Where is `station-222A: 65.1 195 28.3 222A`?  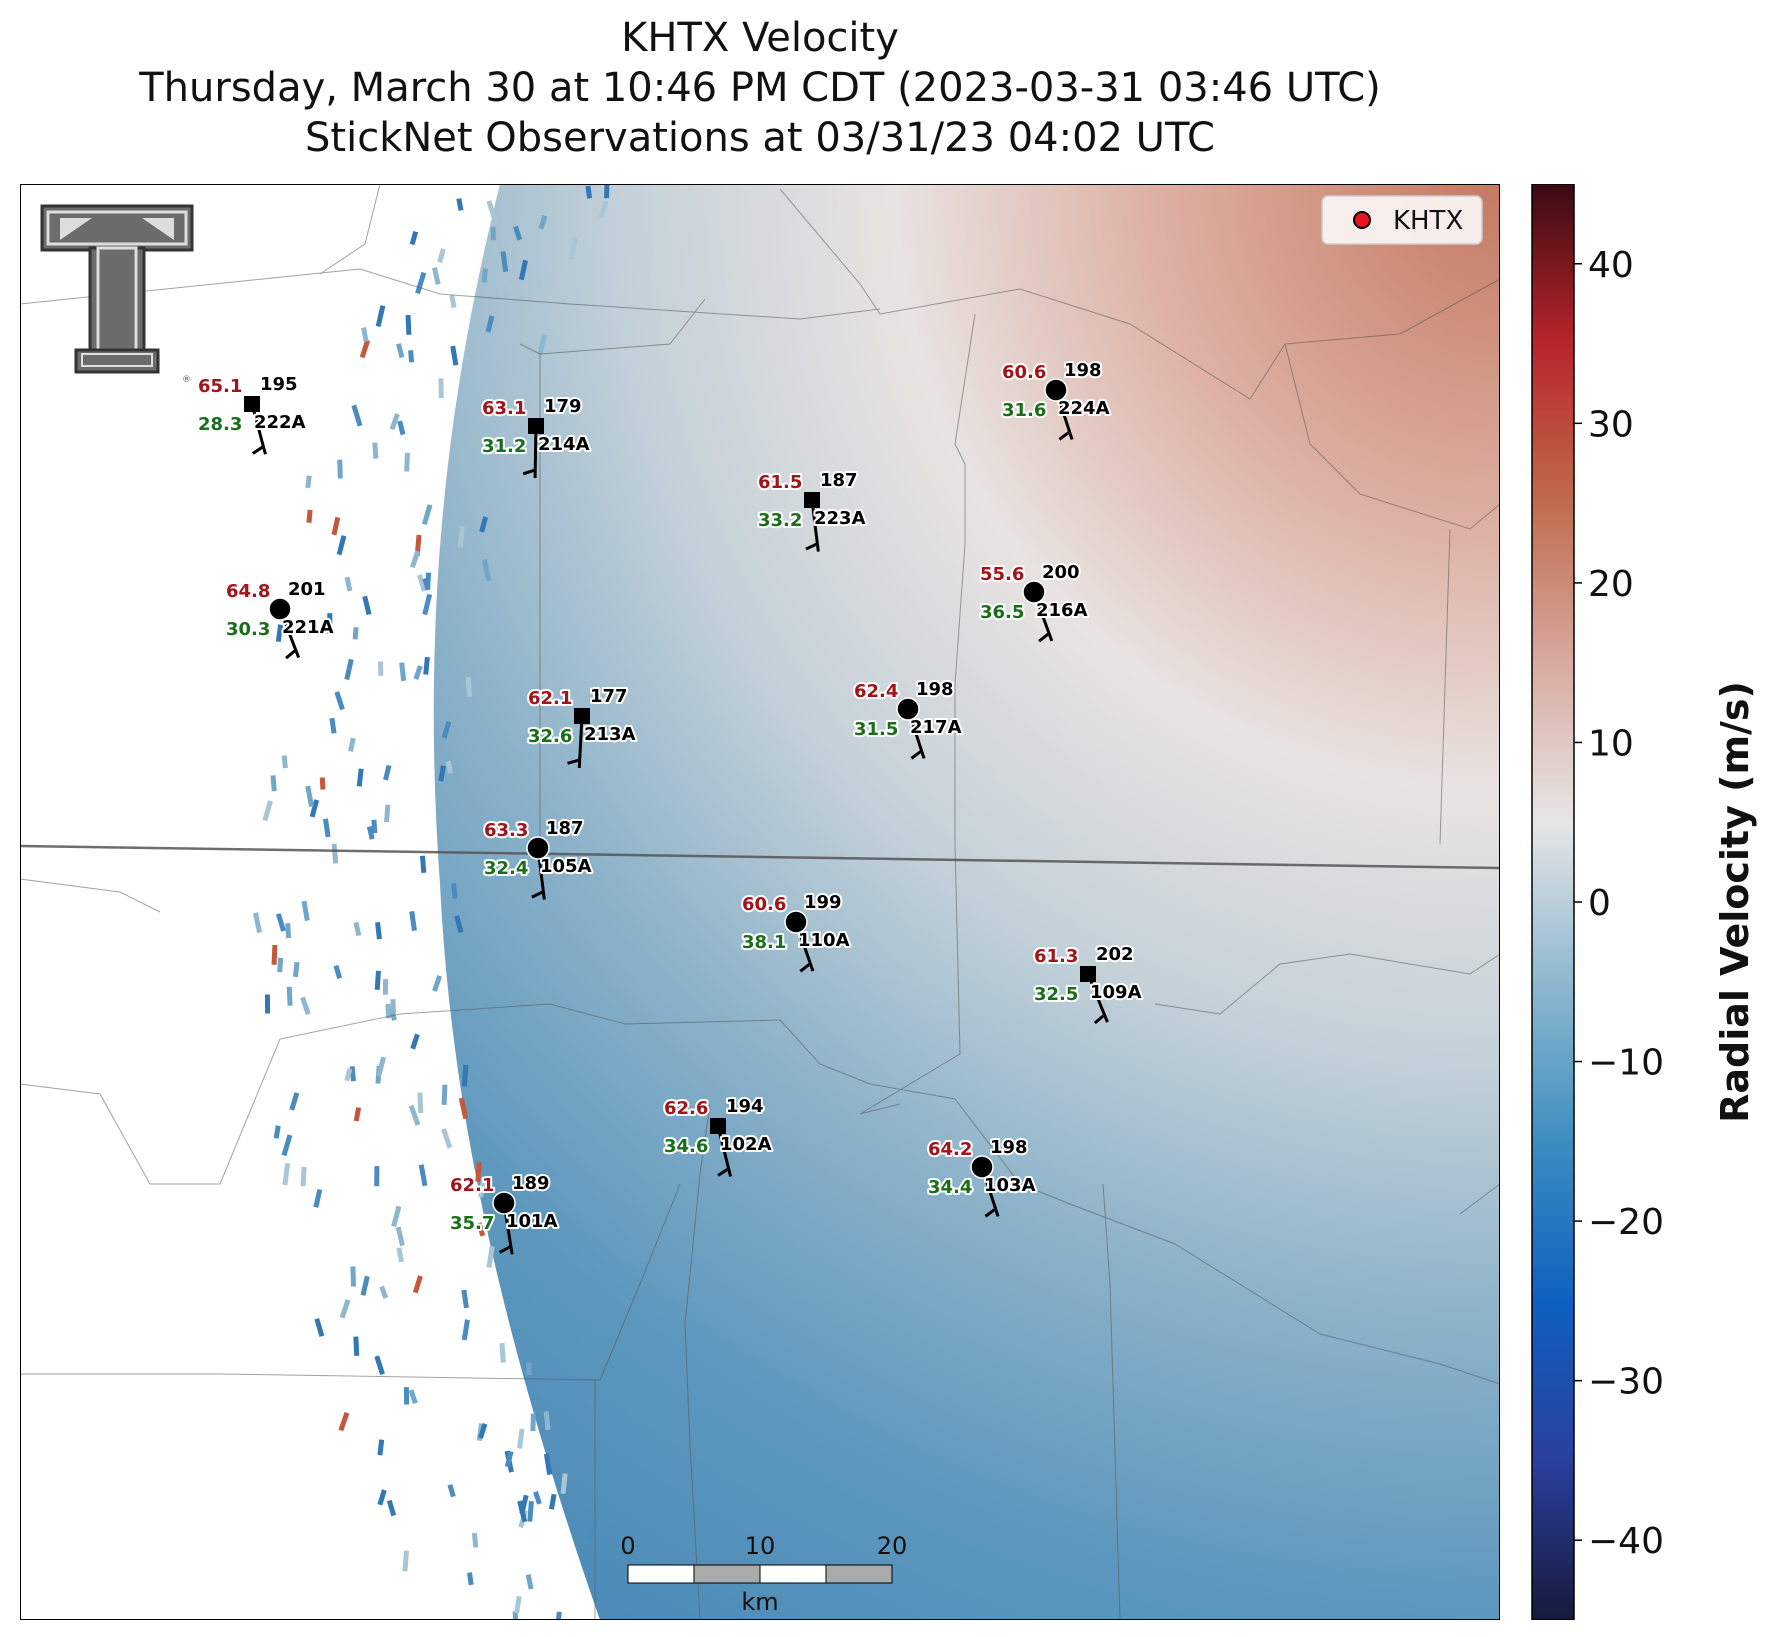
station-222A: 65.1 195 28.3 222A is located at coordinates (252, 413).